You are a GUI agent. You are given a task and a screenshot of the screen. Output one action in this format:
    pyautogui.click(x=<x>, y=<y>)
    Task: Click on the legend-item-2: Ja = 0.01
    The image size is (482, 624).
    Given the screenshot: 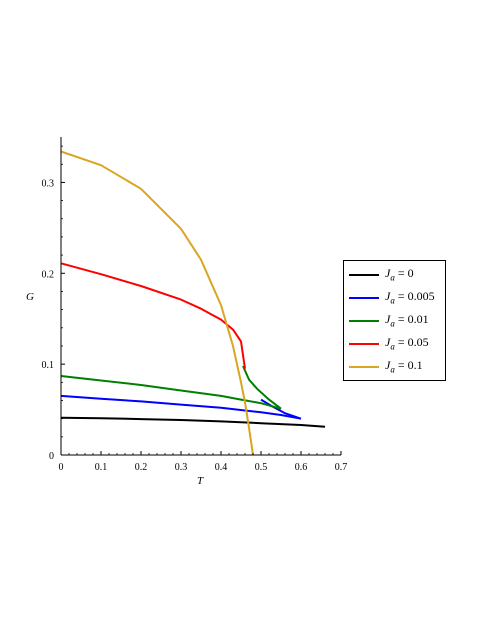 What is the action you would take?
    pyautogui.click(x=394, y=320)
    